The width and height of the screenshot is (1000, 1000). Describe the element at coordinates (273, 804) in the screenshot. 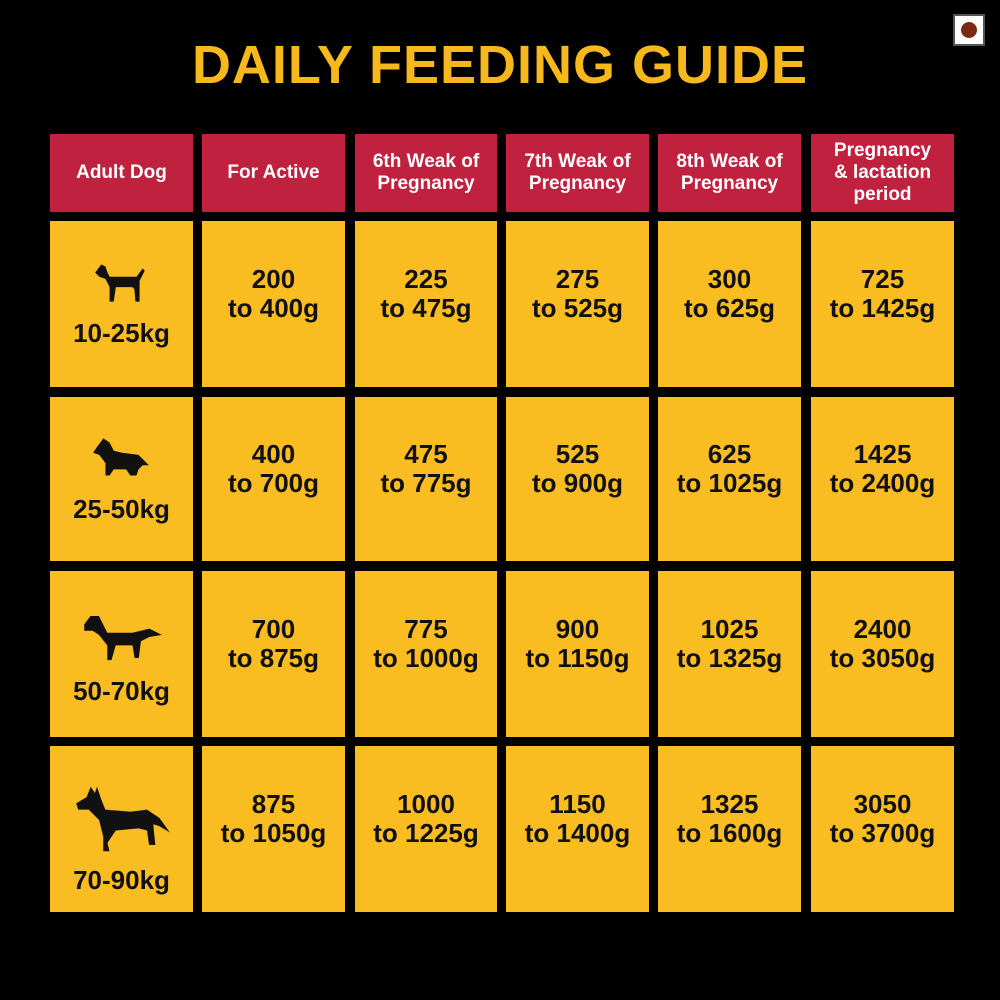

I see `text-line: 875` at that location.